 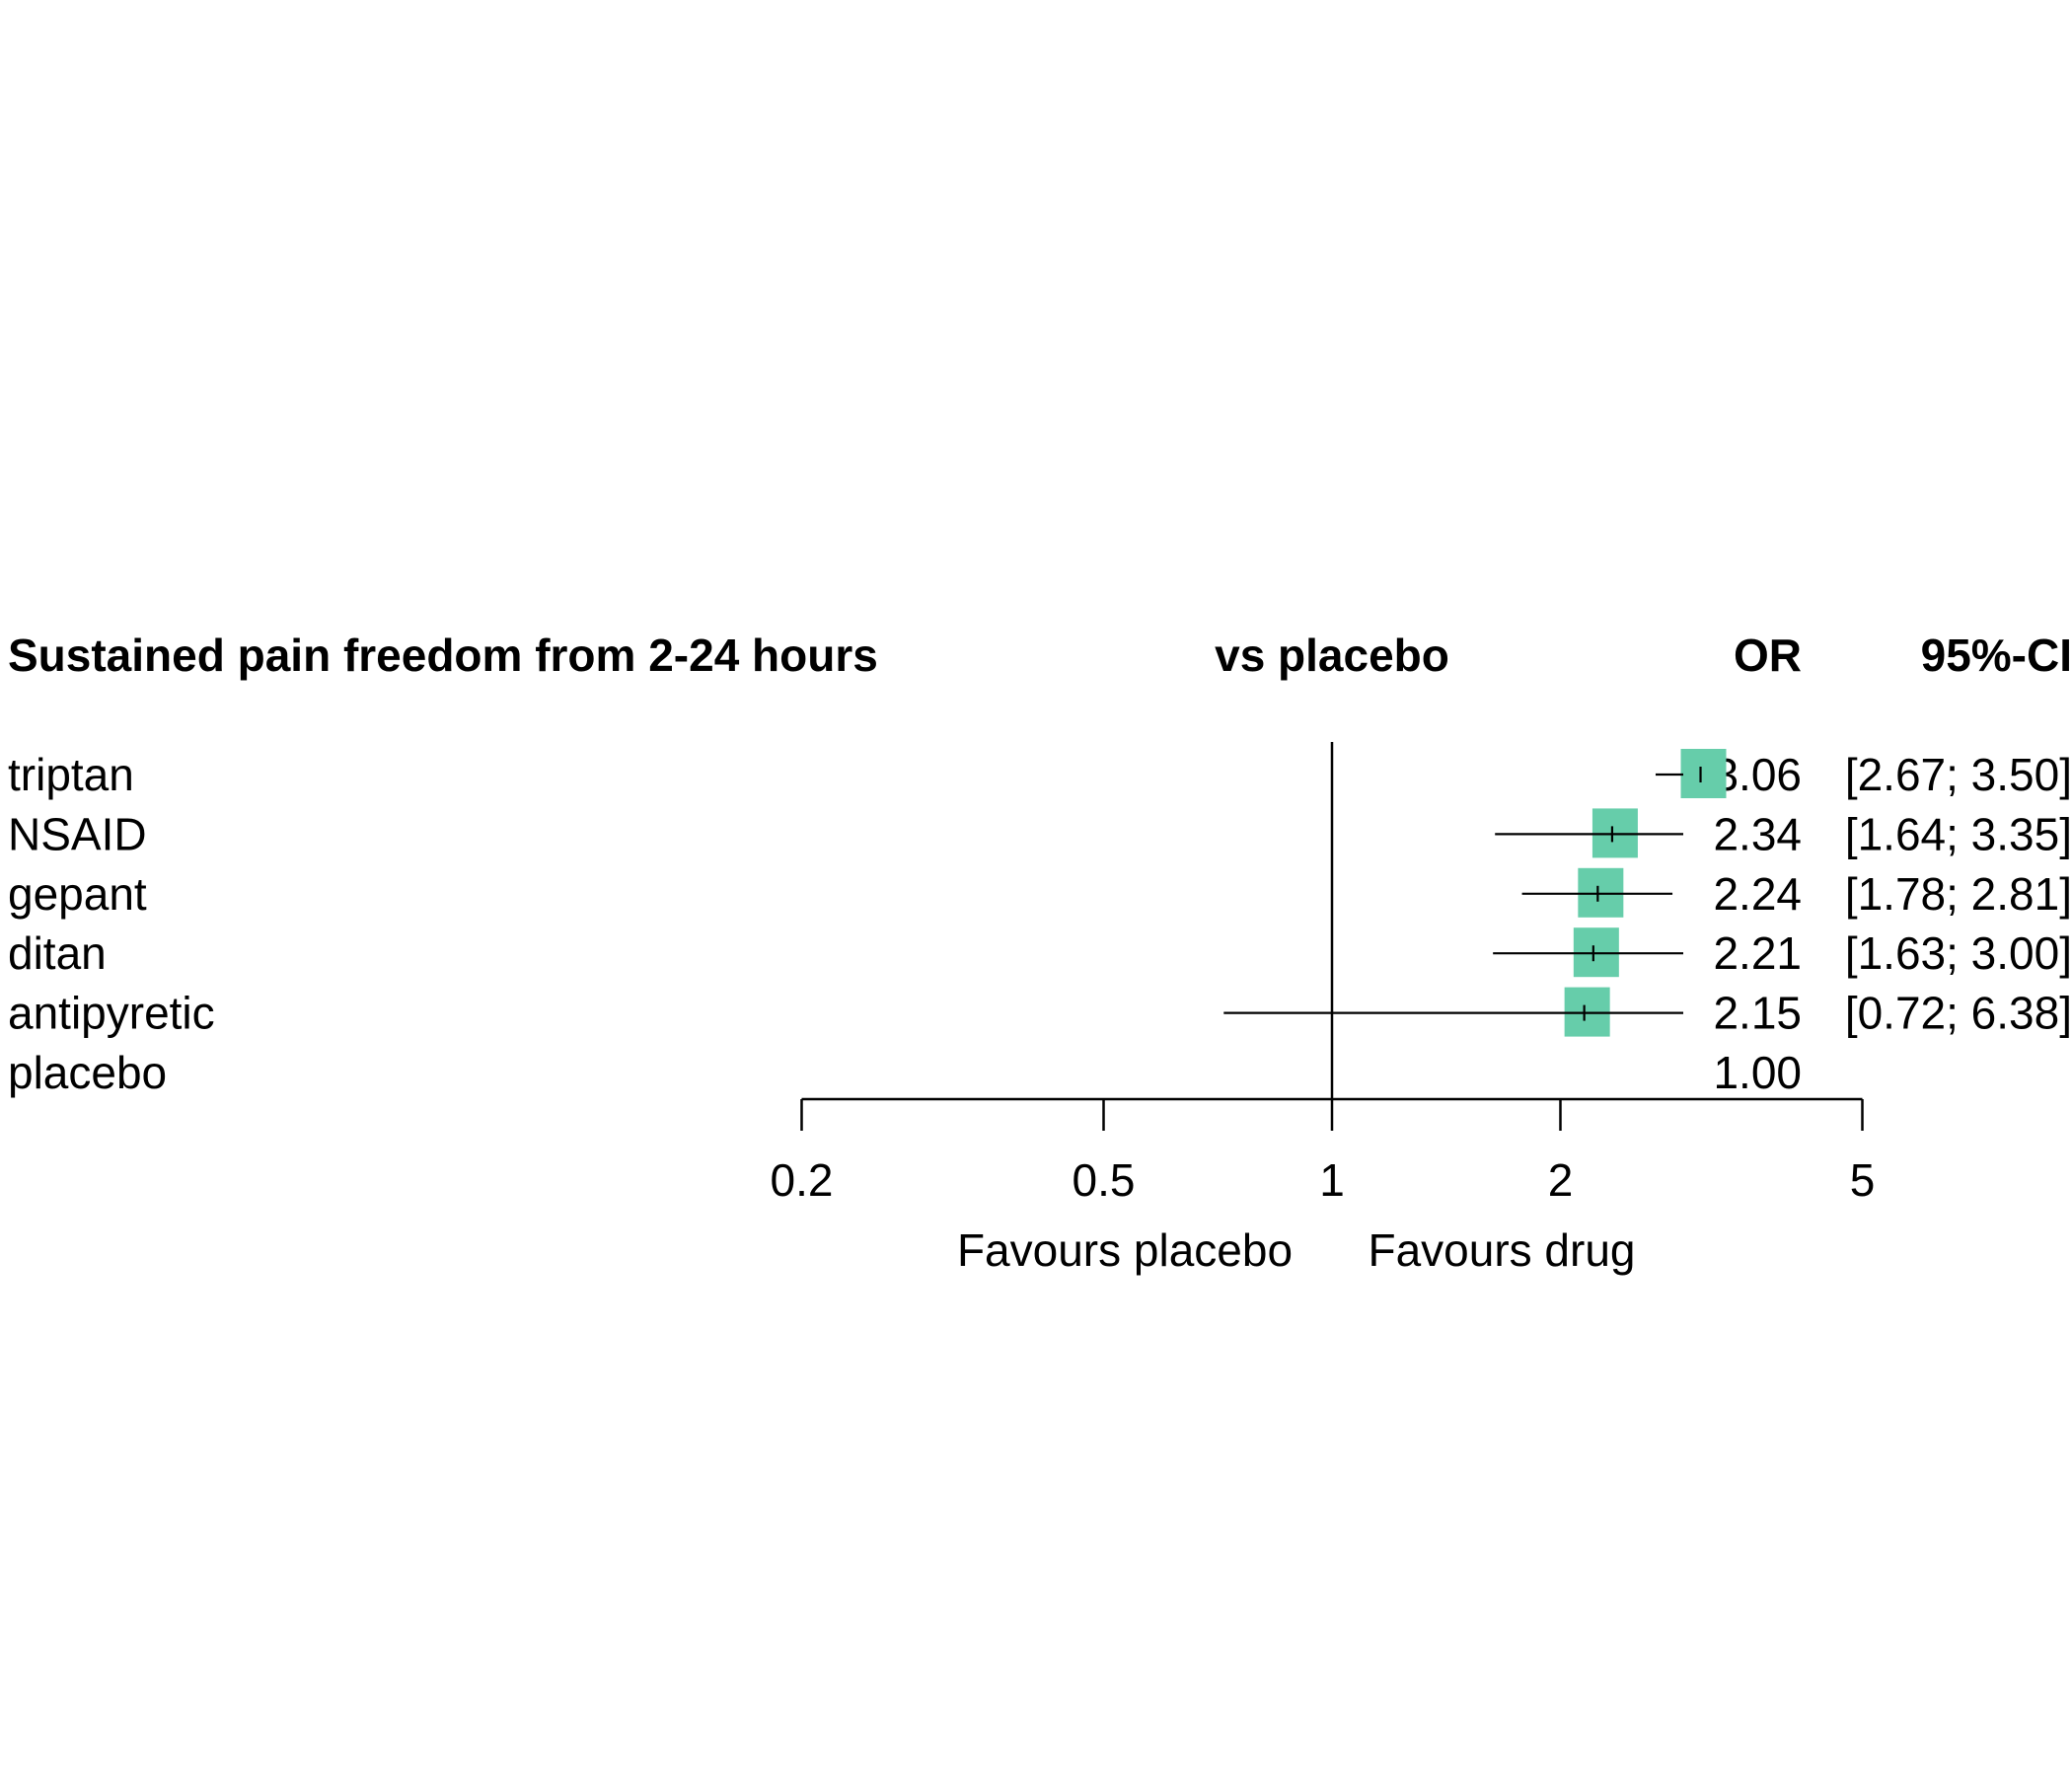 What do you see at coordinates (803, 1180) in the screenshot?
I see `x-tick-label-0: 0.2` at bounding box center [803, 1180].